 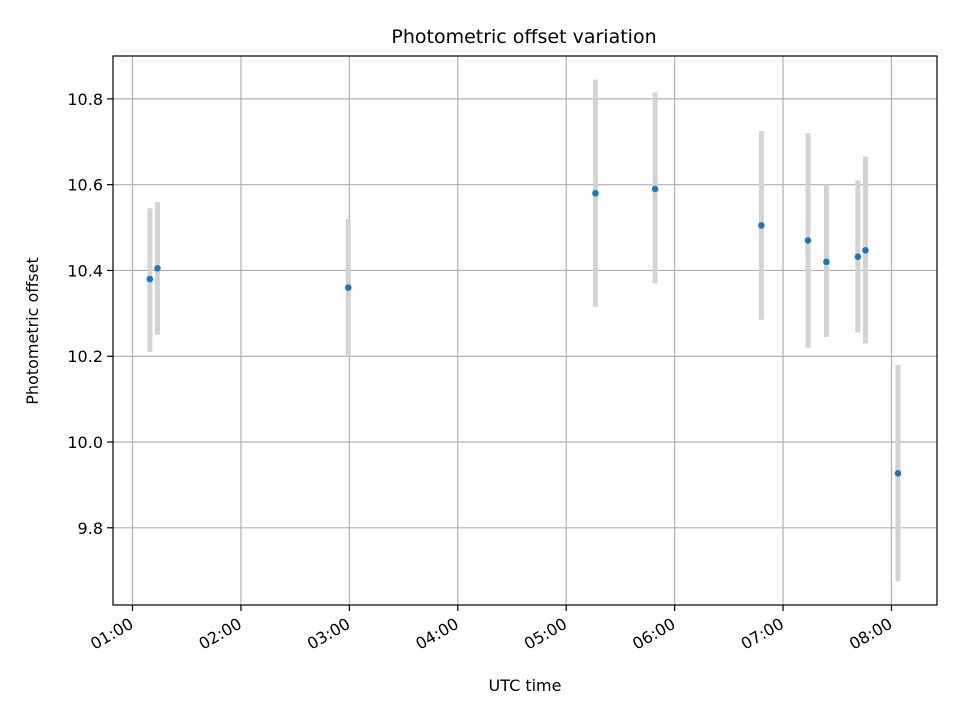 I want to click on x-tick-label: 03:00, so click(x=328, y=634).